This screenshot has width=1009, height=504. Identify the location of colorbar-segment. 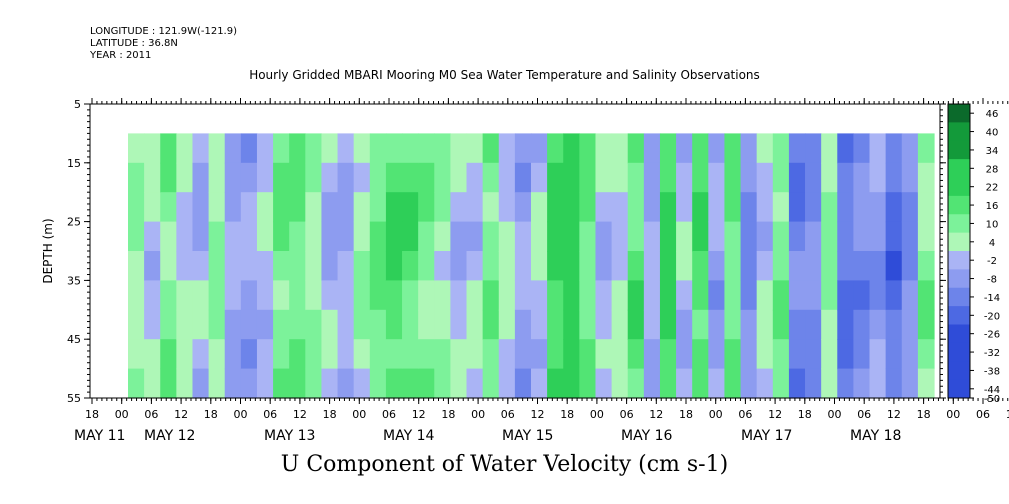
(959, 169).